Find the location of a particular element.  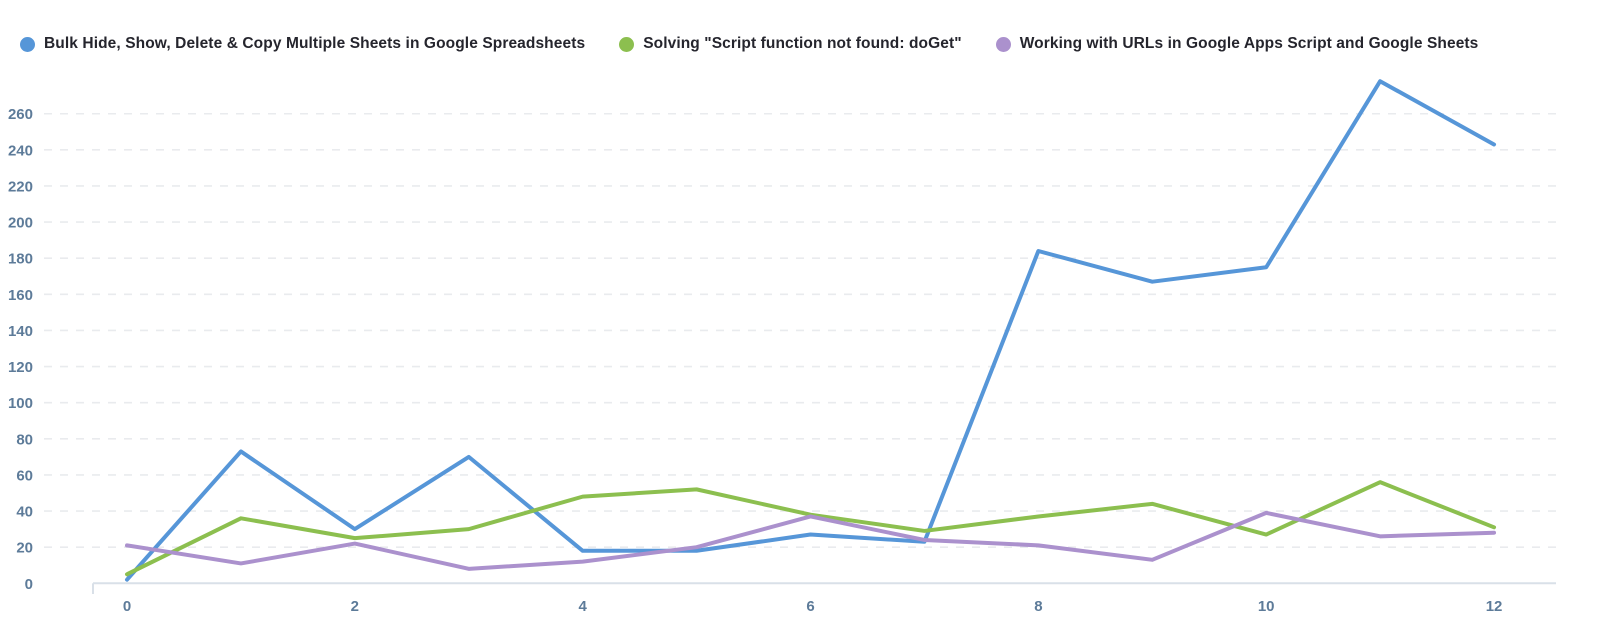

x-axis-labels: 0 2 4 6 8 10 12 is located at coordinates (813, 606).